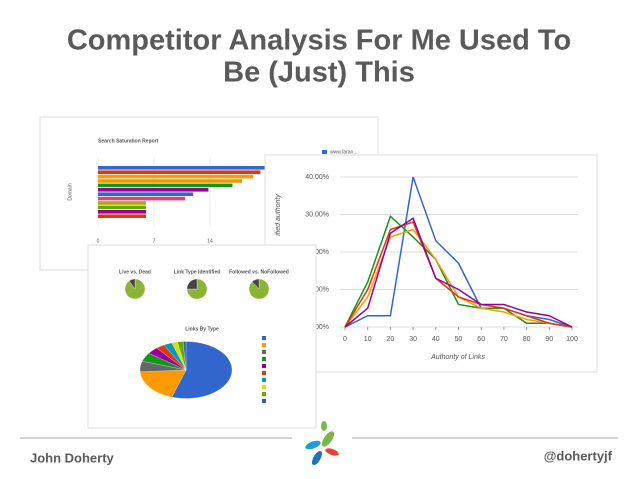 The width and height of the screenshot is (638, 479). I want to click on gauge-title: Live vs. Dead, so click(135, 272).